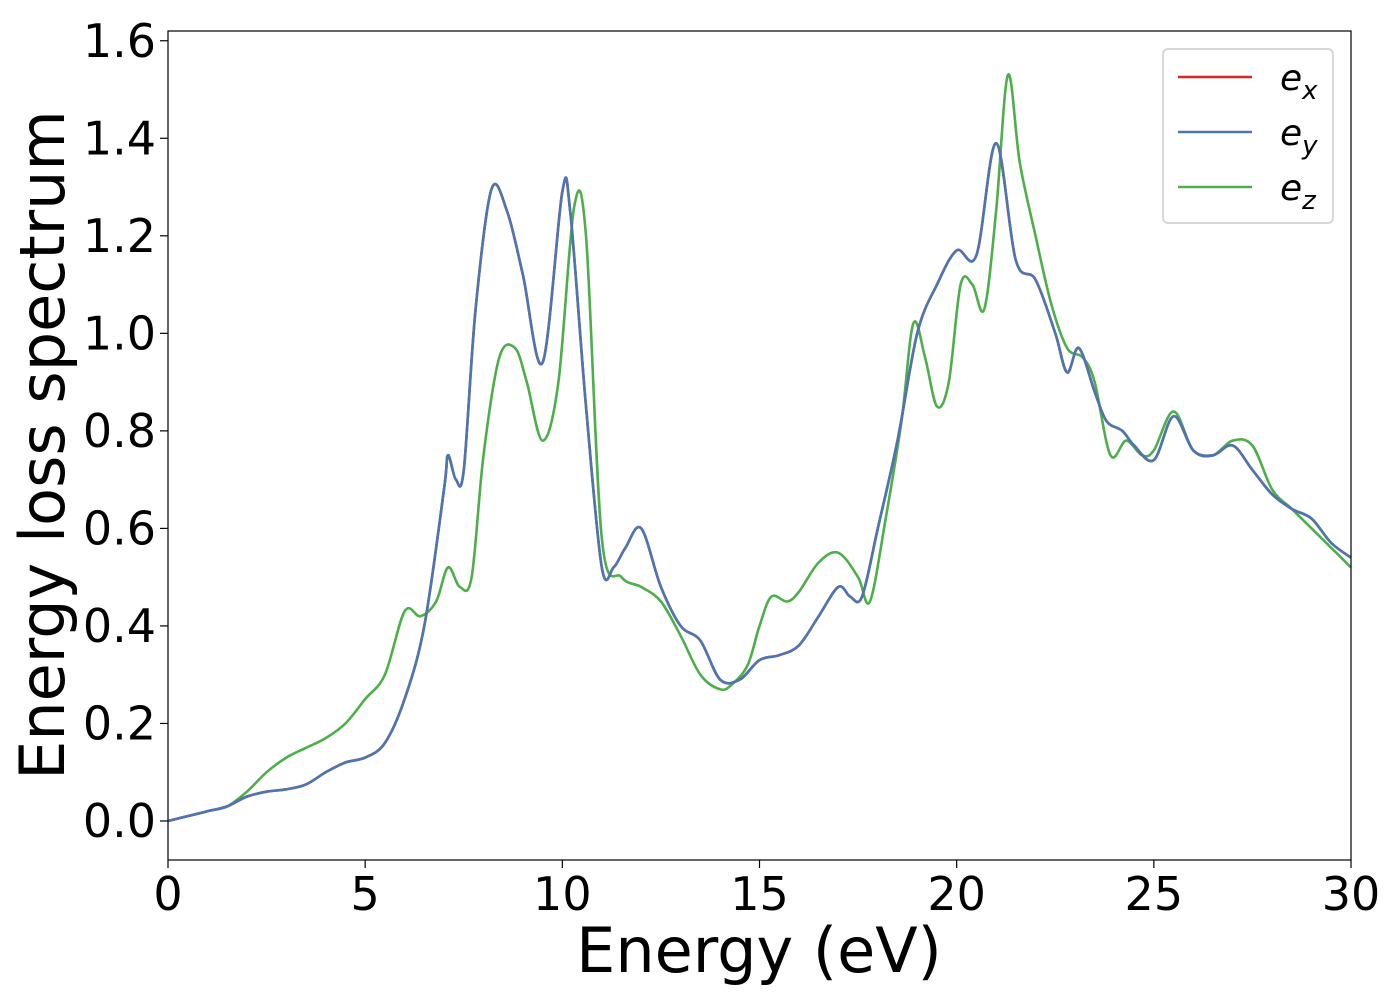  What do you see at coordinates (1309, 201) in the screenshot?
I see `legend-label-subscript: z` at bounding box center [1309, 201].